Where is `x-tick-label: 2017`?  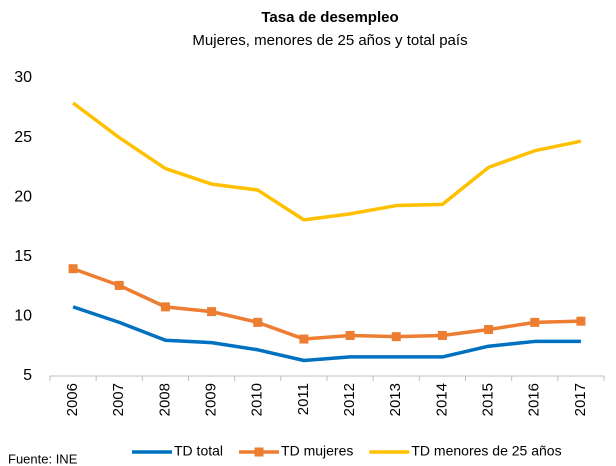
x-tick-label: 2017 is located at coordinates (580, 399).